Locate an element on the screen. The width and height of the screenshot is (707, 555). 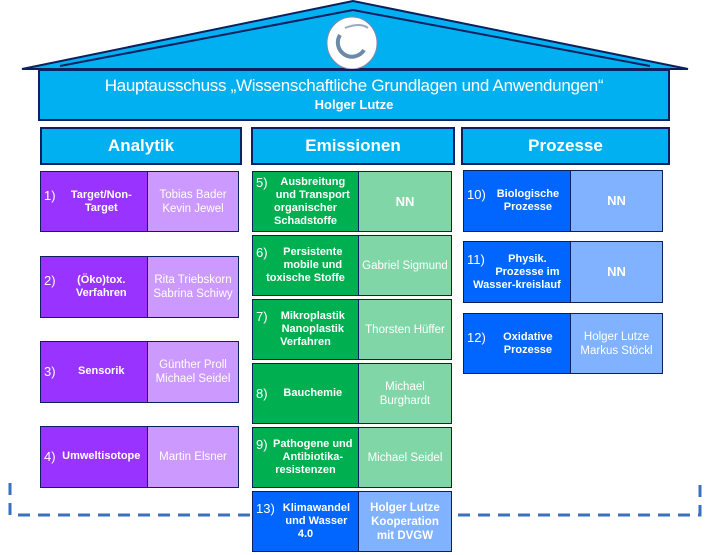
group-number: 13) is located at coordinates (265, 508).